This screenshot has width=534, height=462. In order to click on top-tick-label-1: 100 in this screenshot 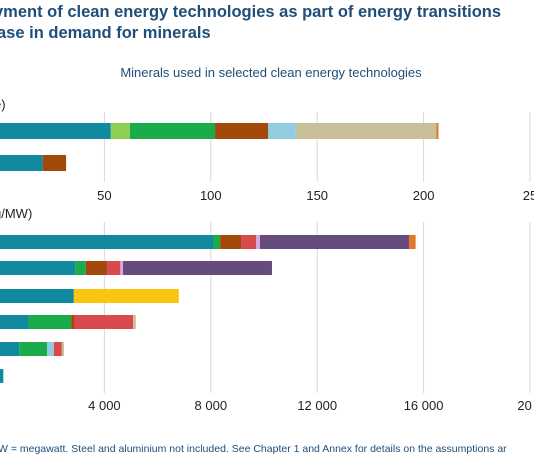, I will do `click(211, 195)`.